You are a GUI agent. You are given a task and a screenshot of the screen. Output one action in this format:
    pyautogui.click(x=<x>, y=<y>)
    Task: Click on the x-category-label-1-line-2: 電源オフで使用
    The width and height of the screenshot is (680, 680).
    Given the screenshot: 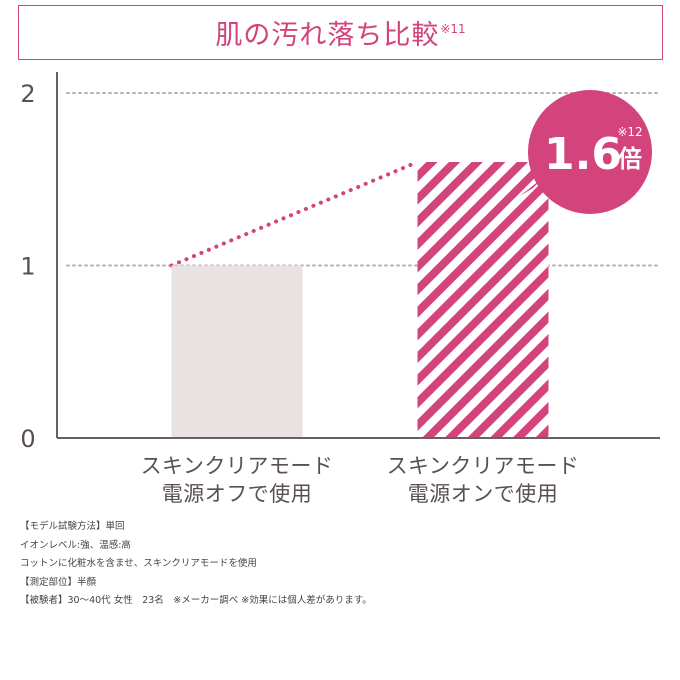 What is the action you would take?
    pyautogui.click(x=237, y=494)
    